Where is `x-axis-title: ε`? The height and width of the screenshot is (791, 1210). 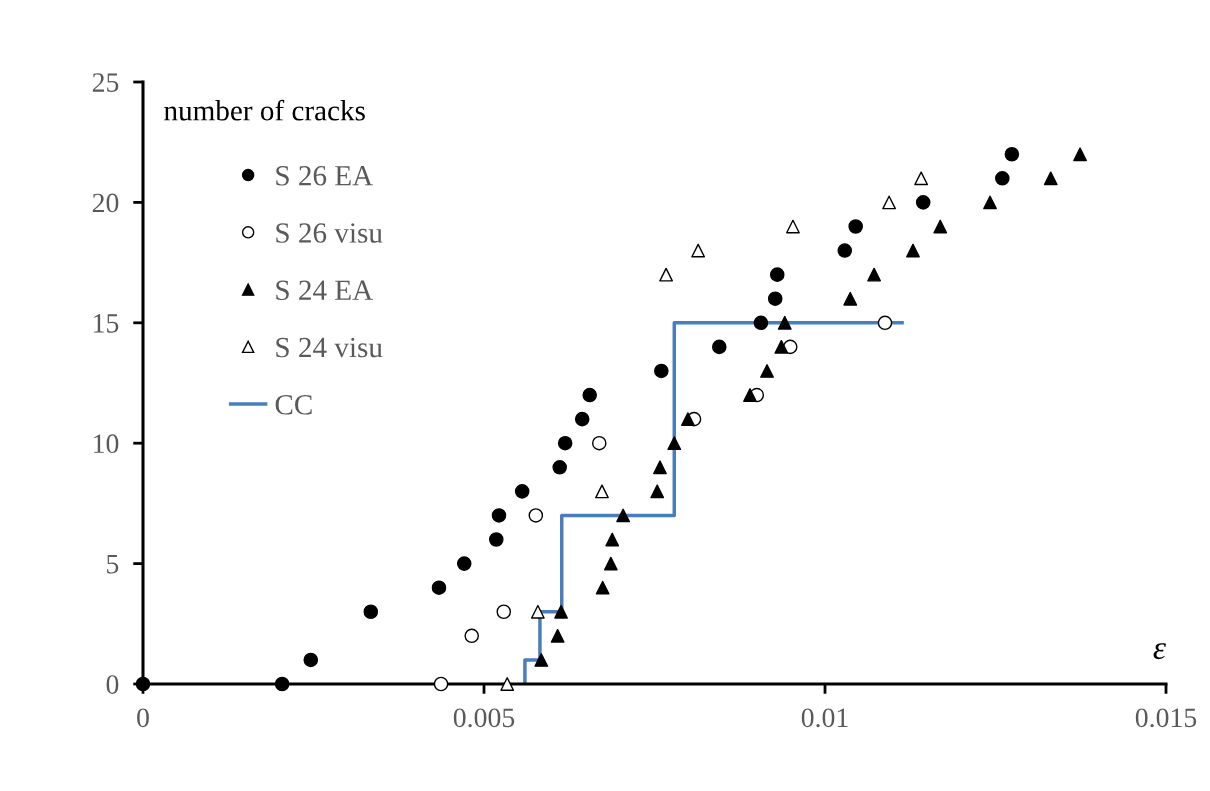 x-axis-title: ε is located at coordinates (1159, 651).